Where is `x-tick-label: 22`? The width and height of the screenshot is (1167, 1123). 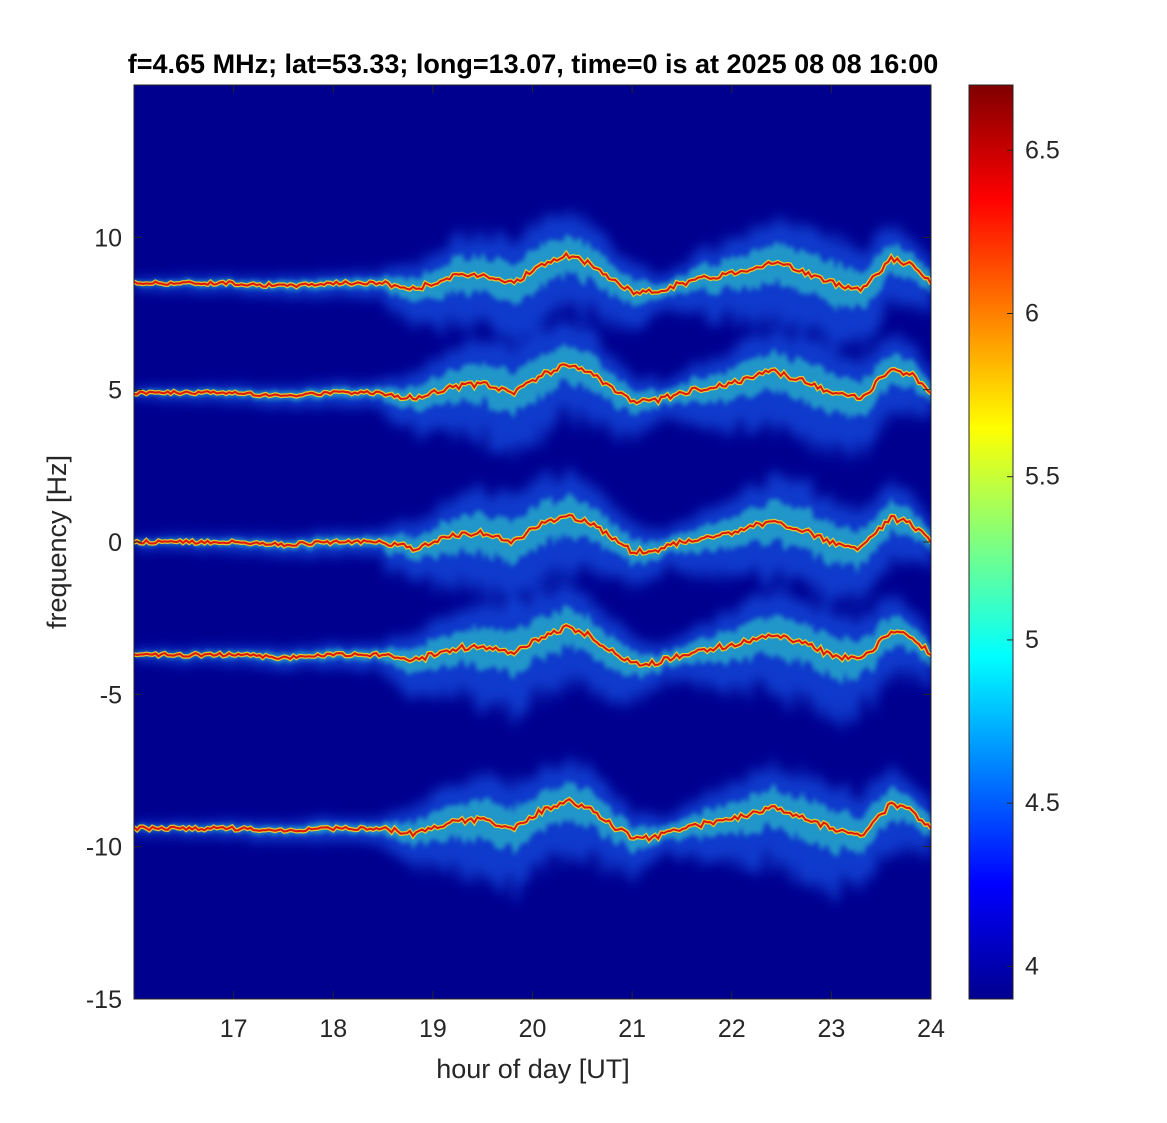
x-tick-label: 22 is located at coordinates (732, 1029).